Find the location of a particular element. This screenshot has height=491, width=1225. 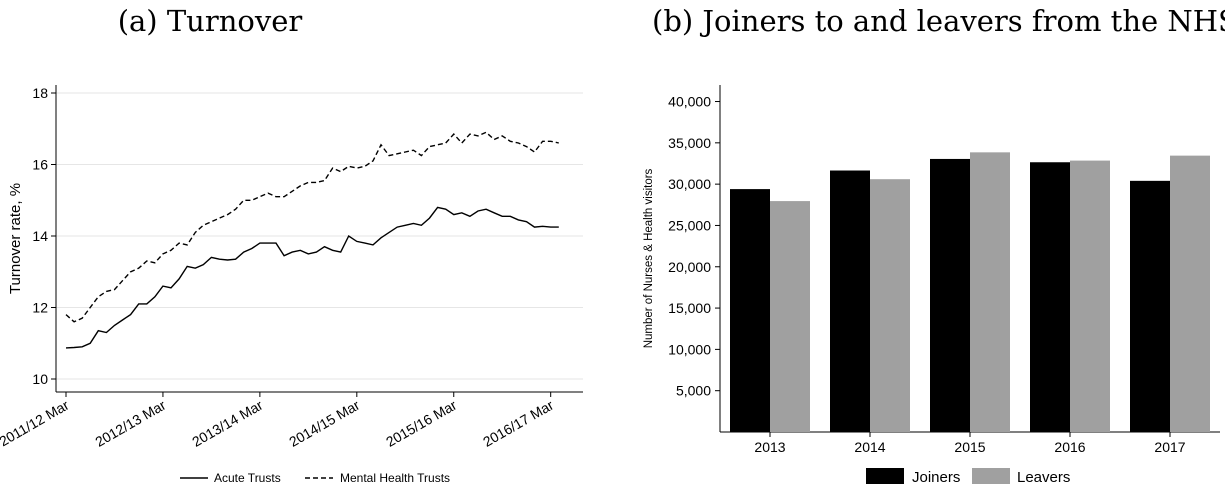

x-tick-label: 2017 is located at coordinates (1169, 447).